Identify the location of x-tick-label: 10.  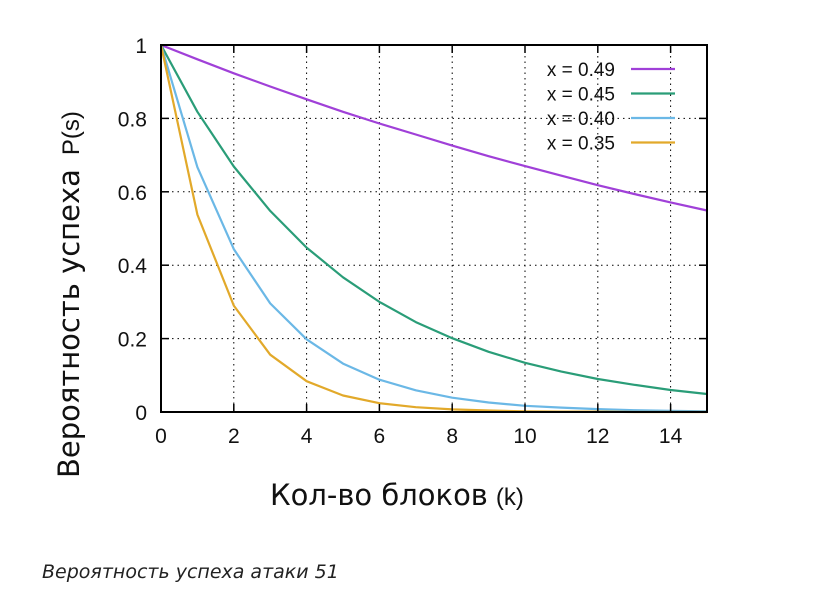
(524, 436).